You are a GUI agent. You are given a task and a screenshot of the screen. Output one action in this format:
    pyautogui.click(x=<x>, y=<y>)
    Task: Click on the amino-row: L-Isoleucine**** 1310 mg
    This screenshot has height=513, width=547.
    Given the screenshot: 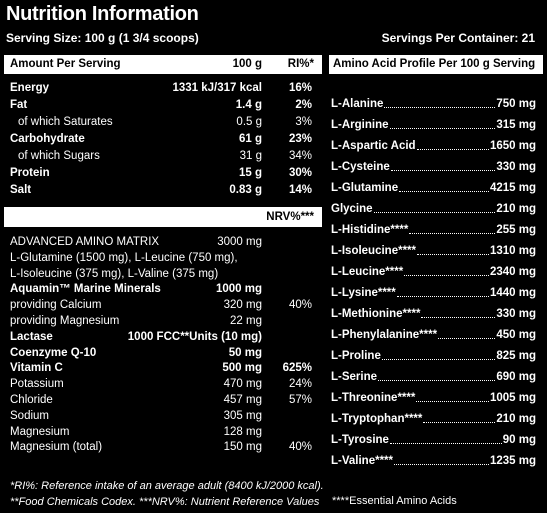 What is the action you would take?
    pyautogui.click(x=433, y=251)
    